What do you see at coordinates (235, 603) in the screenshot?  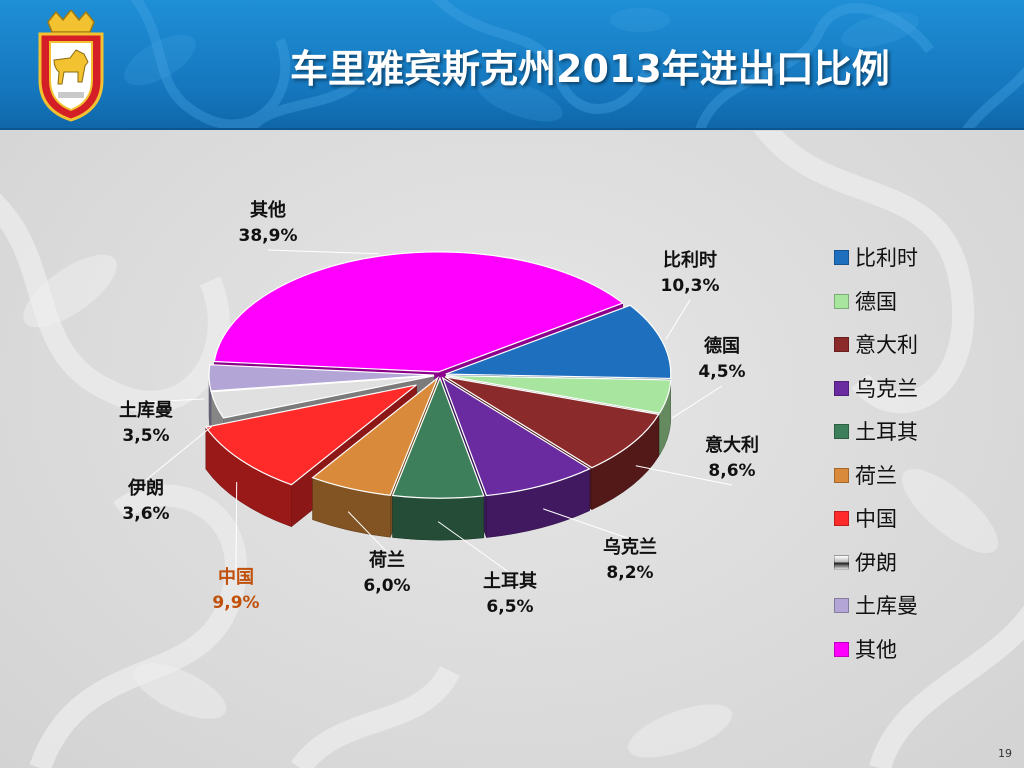 I see `data-label-value-china: 9,9%` at bounding box center [235, 603].